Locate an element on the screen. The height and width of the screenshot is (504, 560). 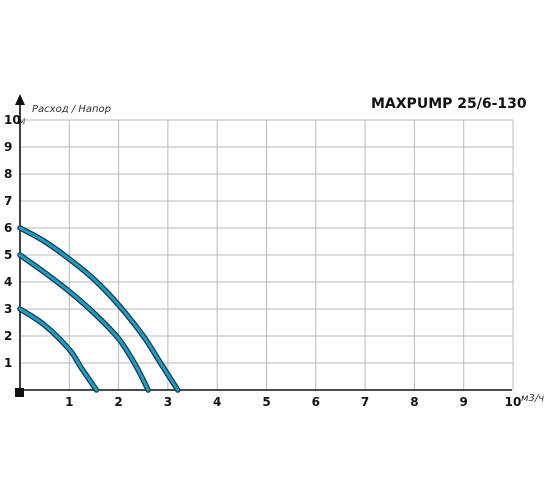
y-tick-label: 7 is located at coordinates (8, 201).